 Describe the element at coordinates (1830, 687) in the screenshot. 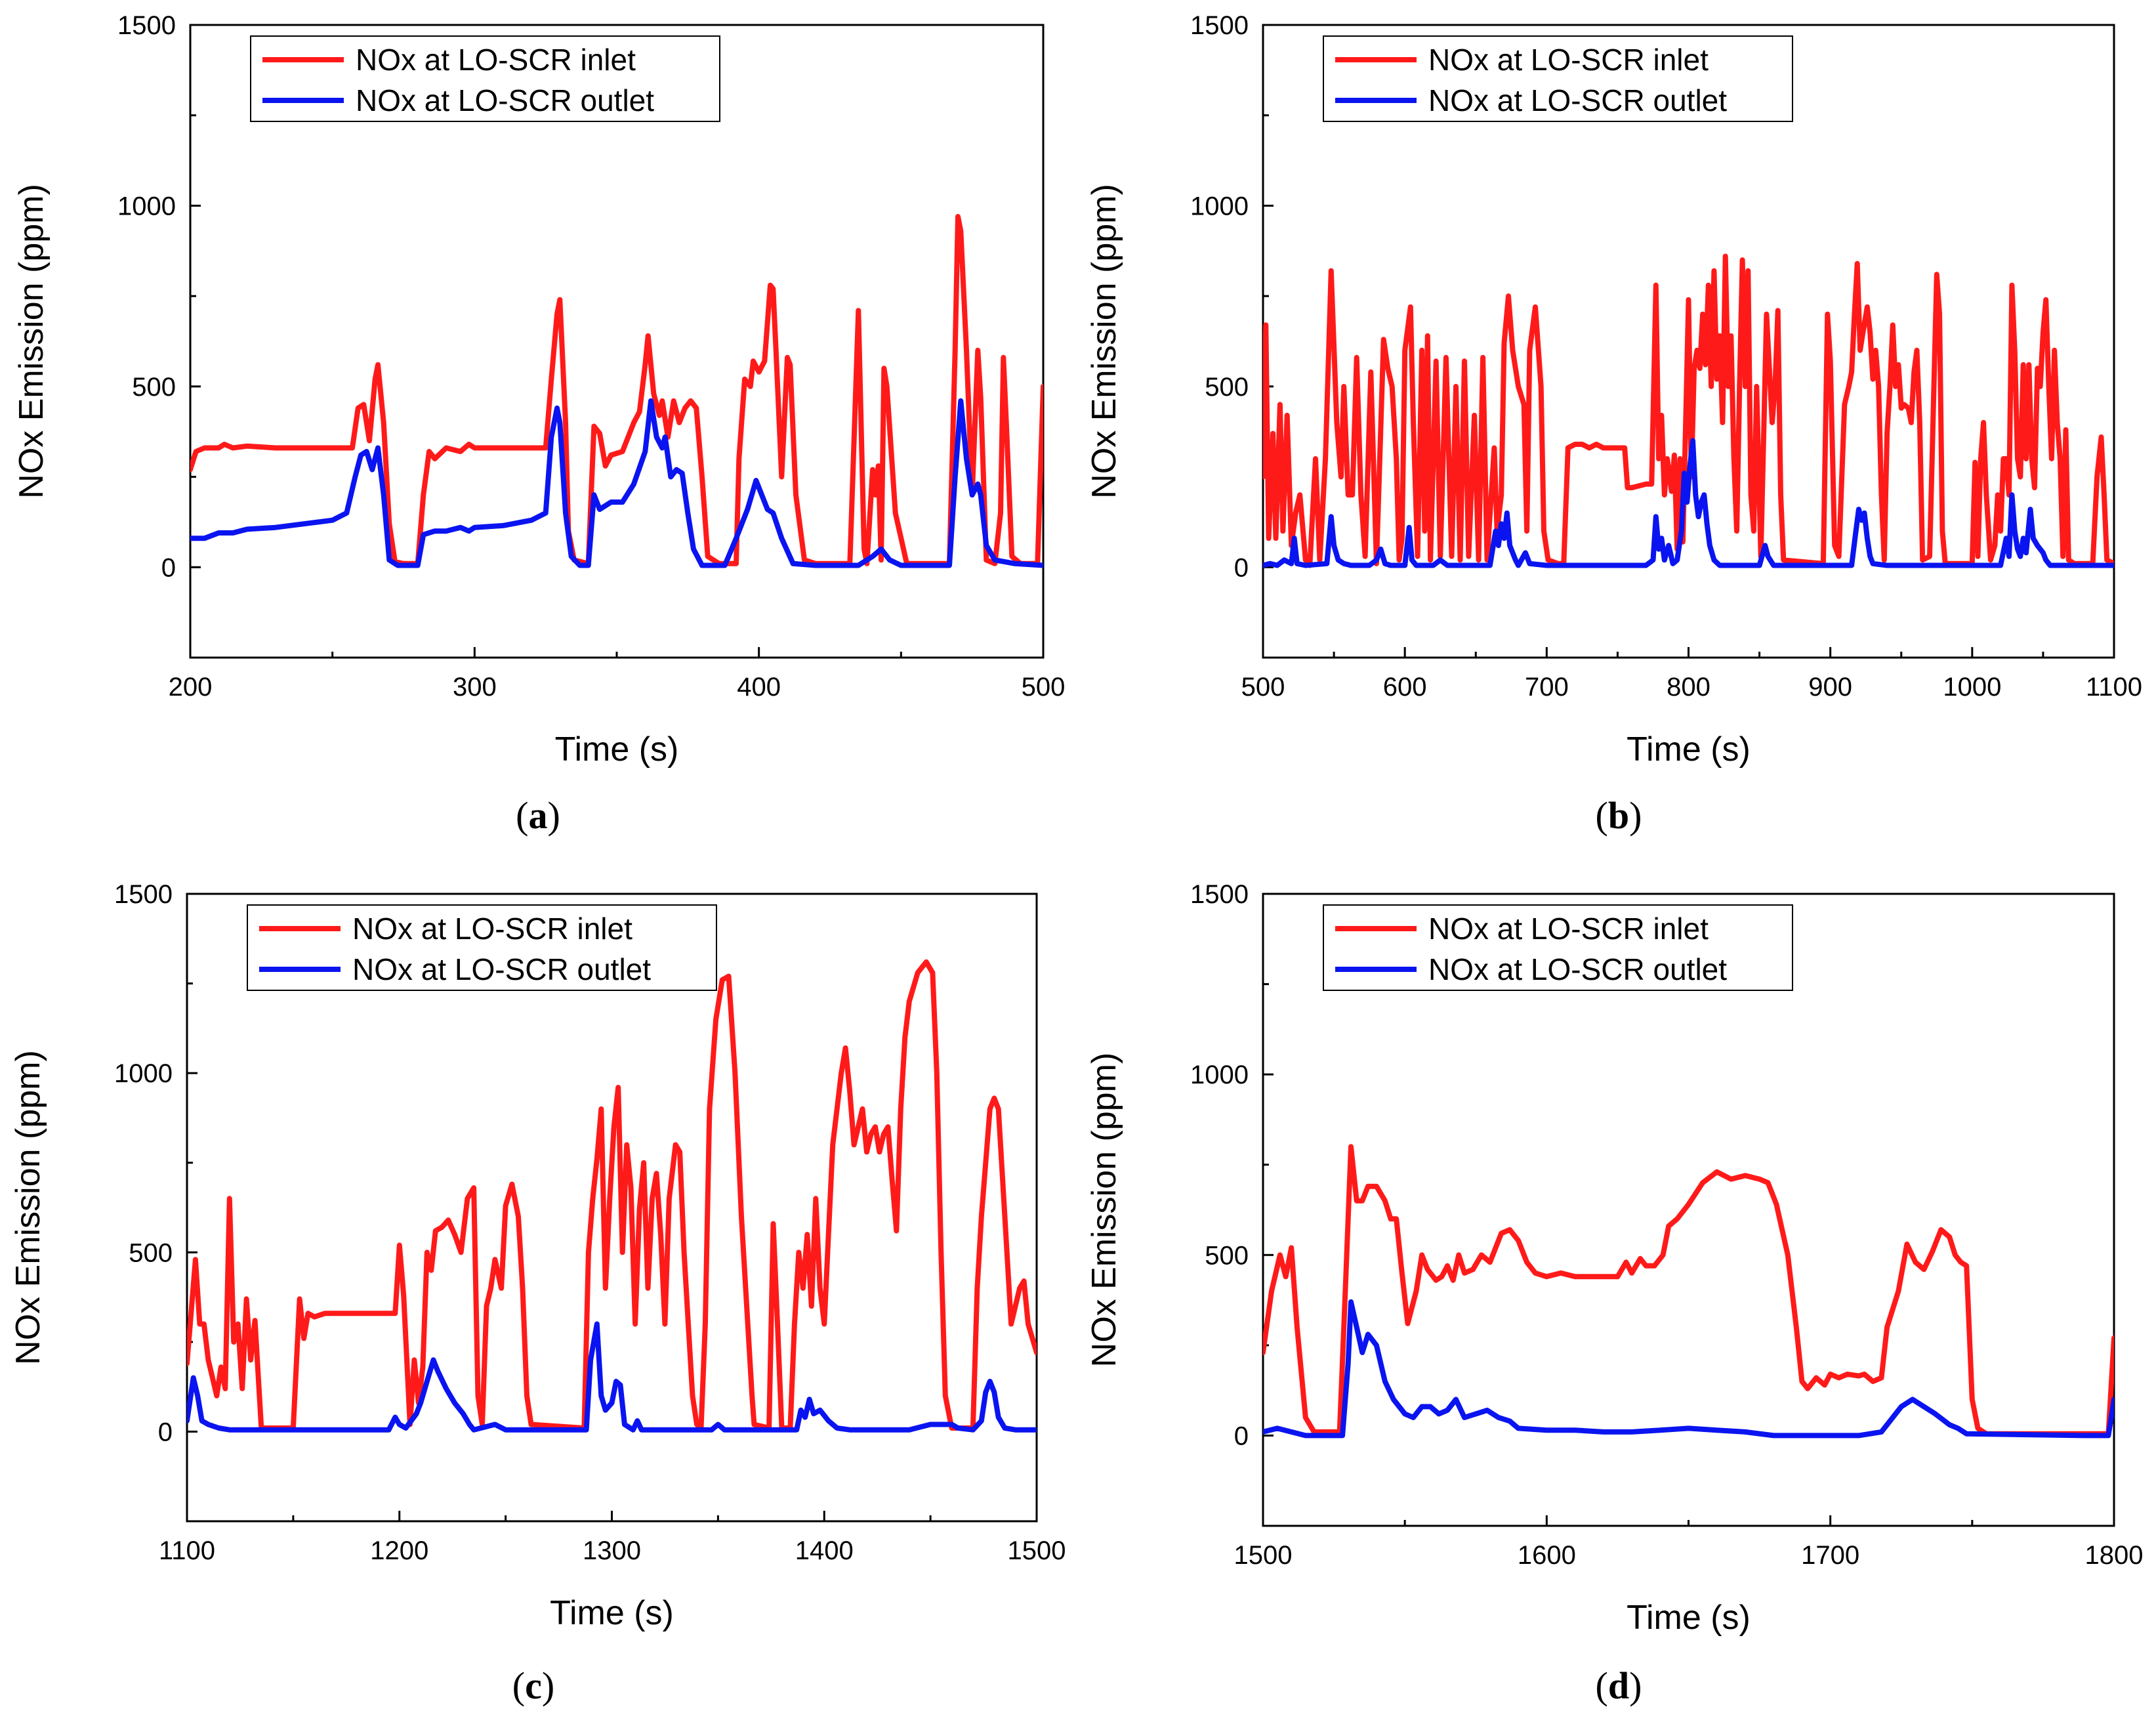

I see `x-tick-label: 900` at that location.